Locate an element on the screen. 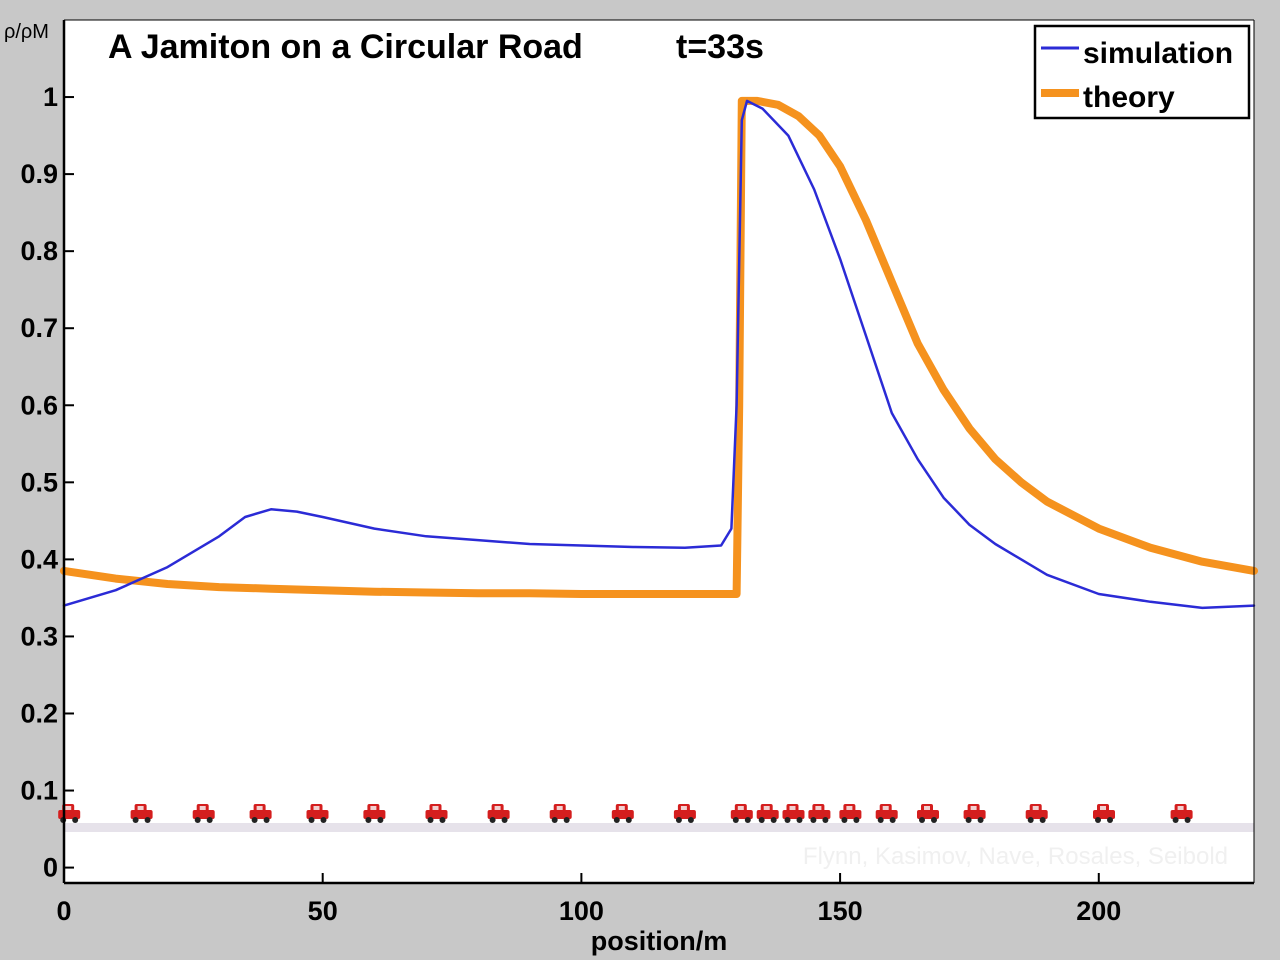  legend-label-theory: theory is located at coordinates (1129, 97).